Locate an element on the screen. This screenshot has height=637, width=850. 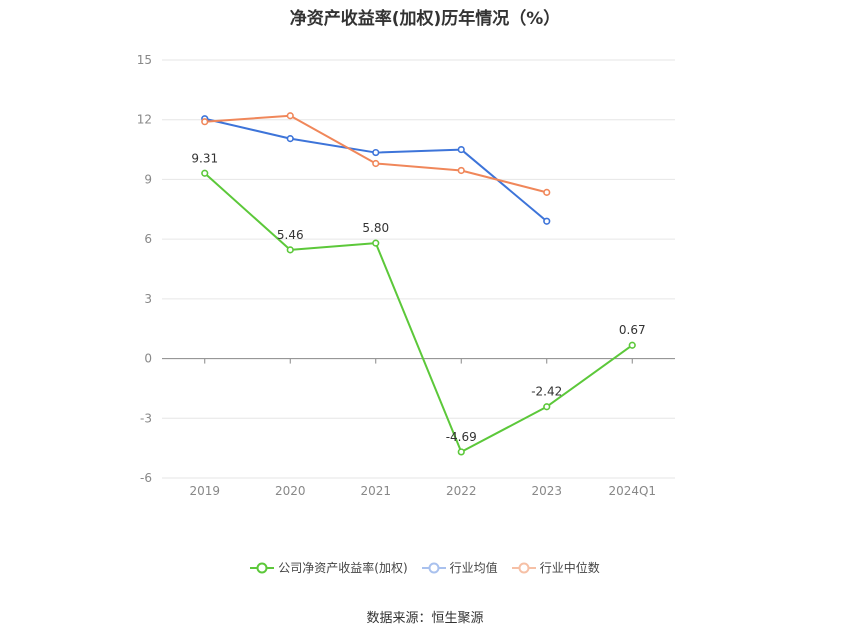
x-tick-label: 2019 is located at coordinates (204, 491).